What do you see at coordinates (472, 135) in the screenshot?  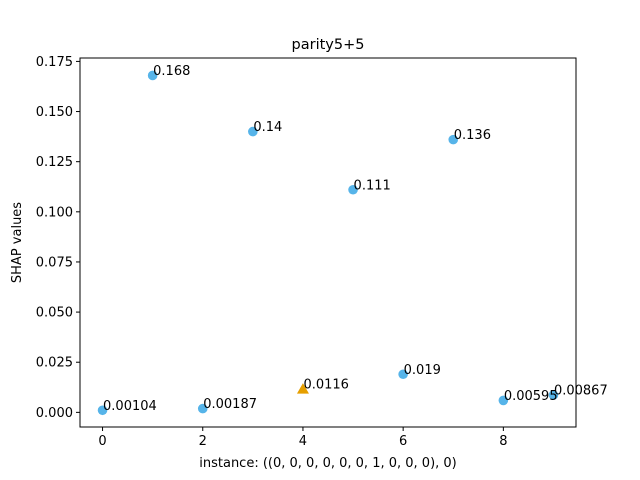 I see `data-label: 0.136` at bounding box center [472, 135].